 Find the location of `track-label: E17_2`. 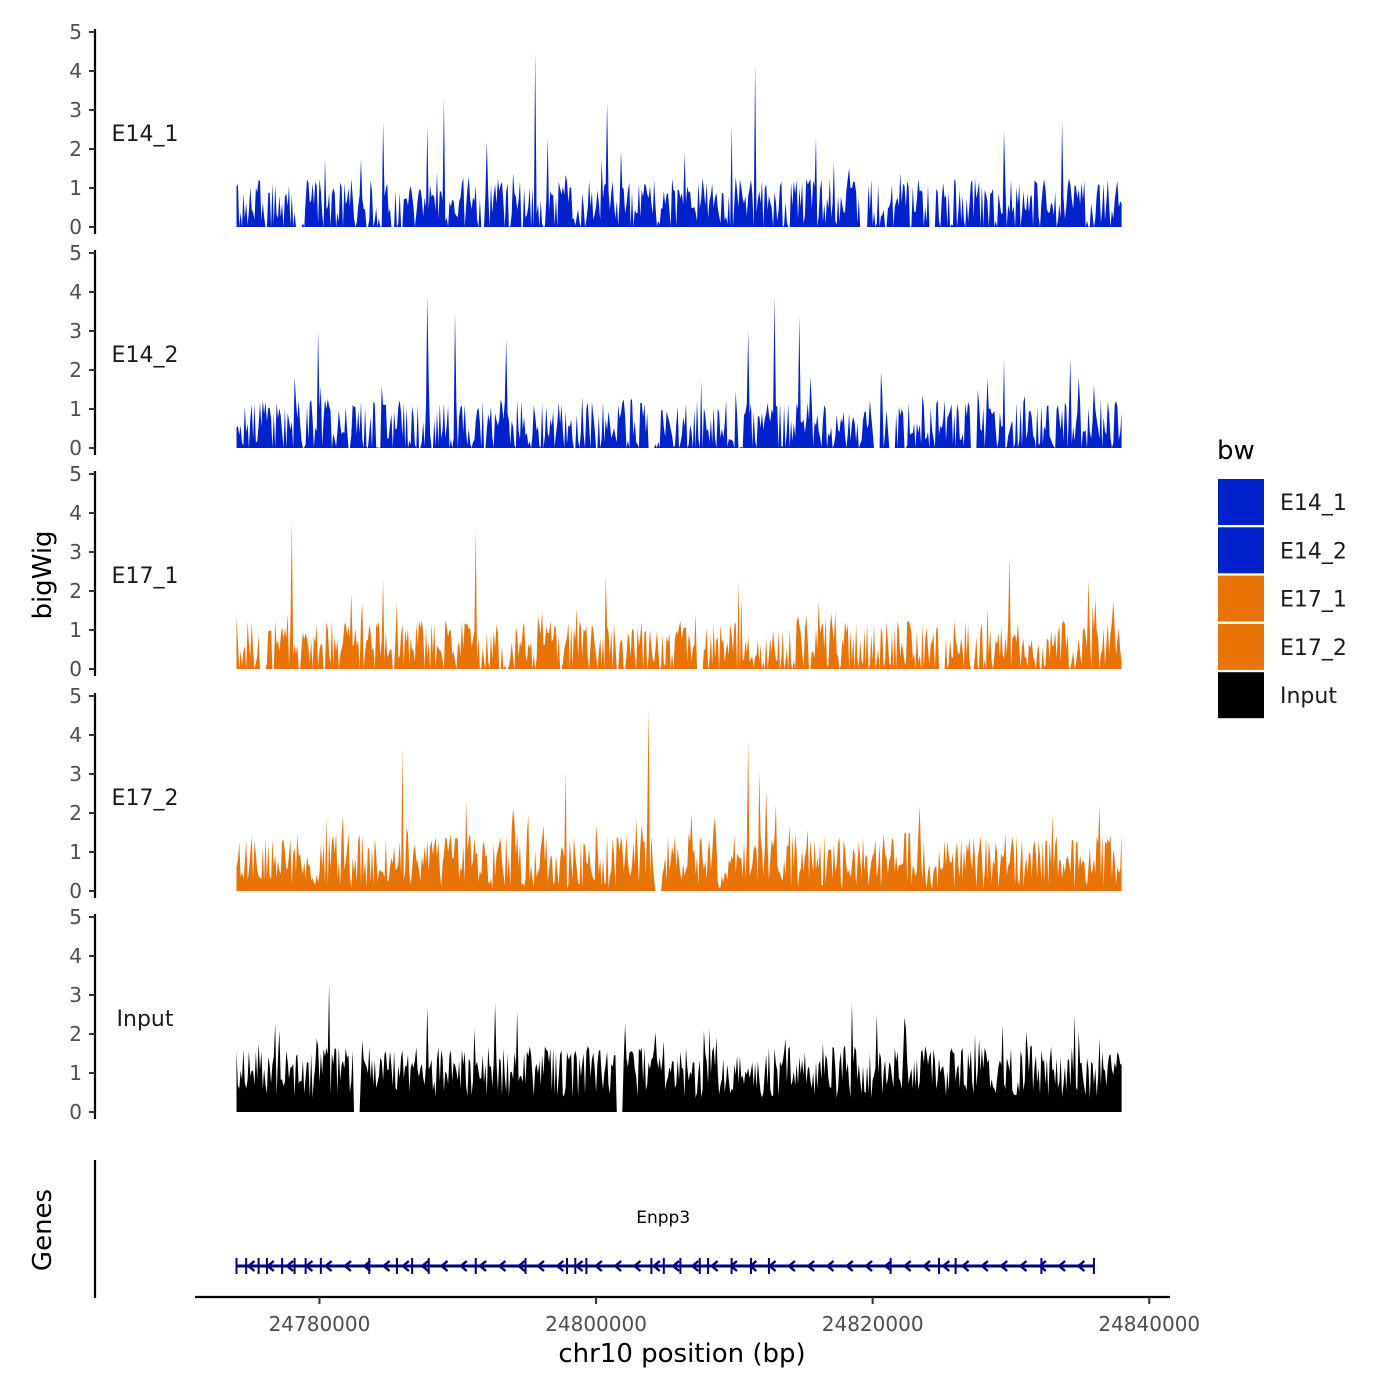

track-label: E17_2 is located at coordinates (145, 798).